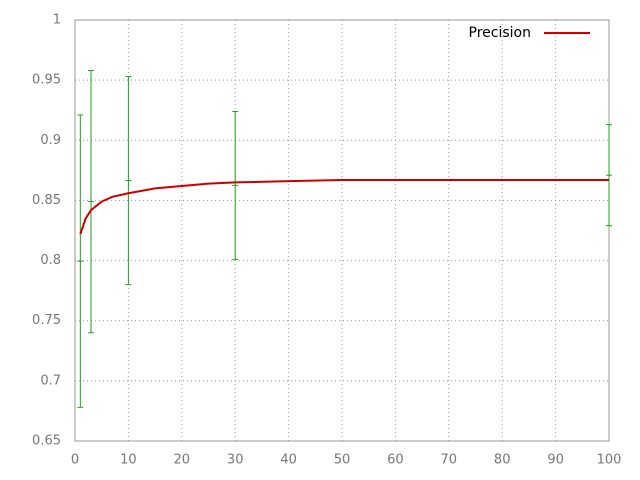 The height and width of the screenshot is (480, 640). Describe the element at coordinates (500, 33) in the screenshot. I see `legend-label: Precision` at that location.